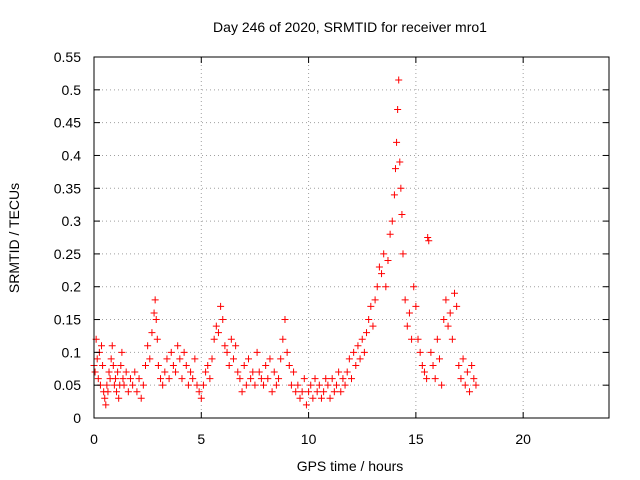  What do you see at coordinates (67, 254) in the screenshot?
I see `y-tick-label: 0.25` at bounding box center [67, 254].